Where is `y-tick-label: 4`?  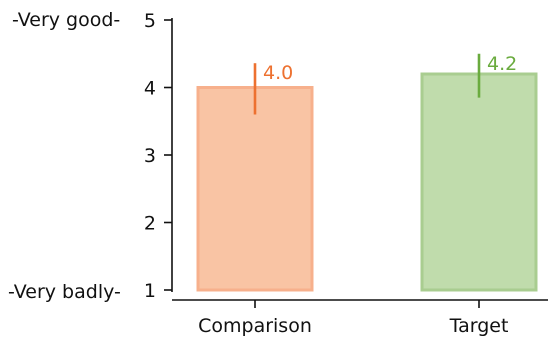
y-tick-label: 4 is located at coordinates (150, 89).